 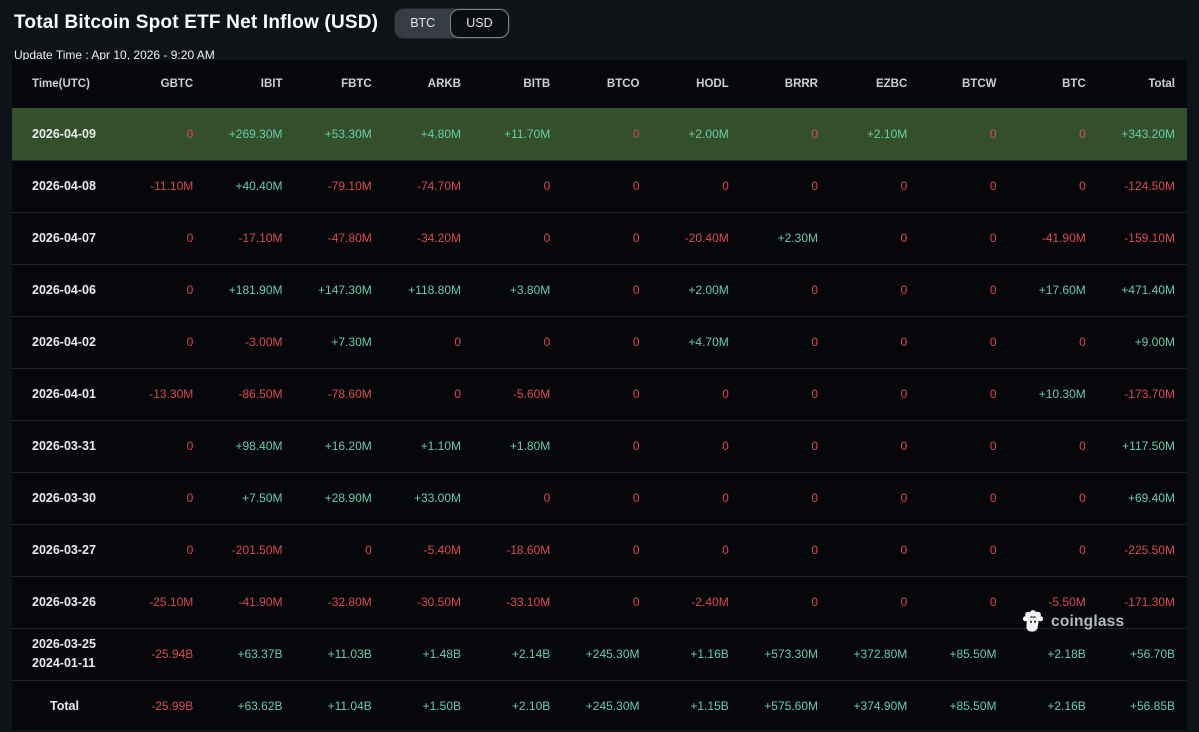 What do you see at coordinates (437, 498) in the screenshot?
I see `row-value: +33.00M` at bounding box center [437, 498].